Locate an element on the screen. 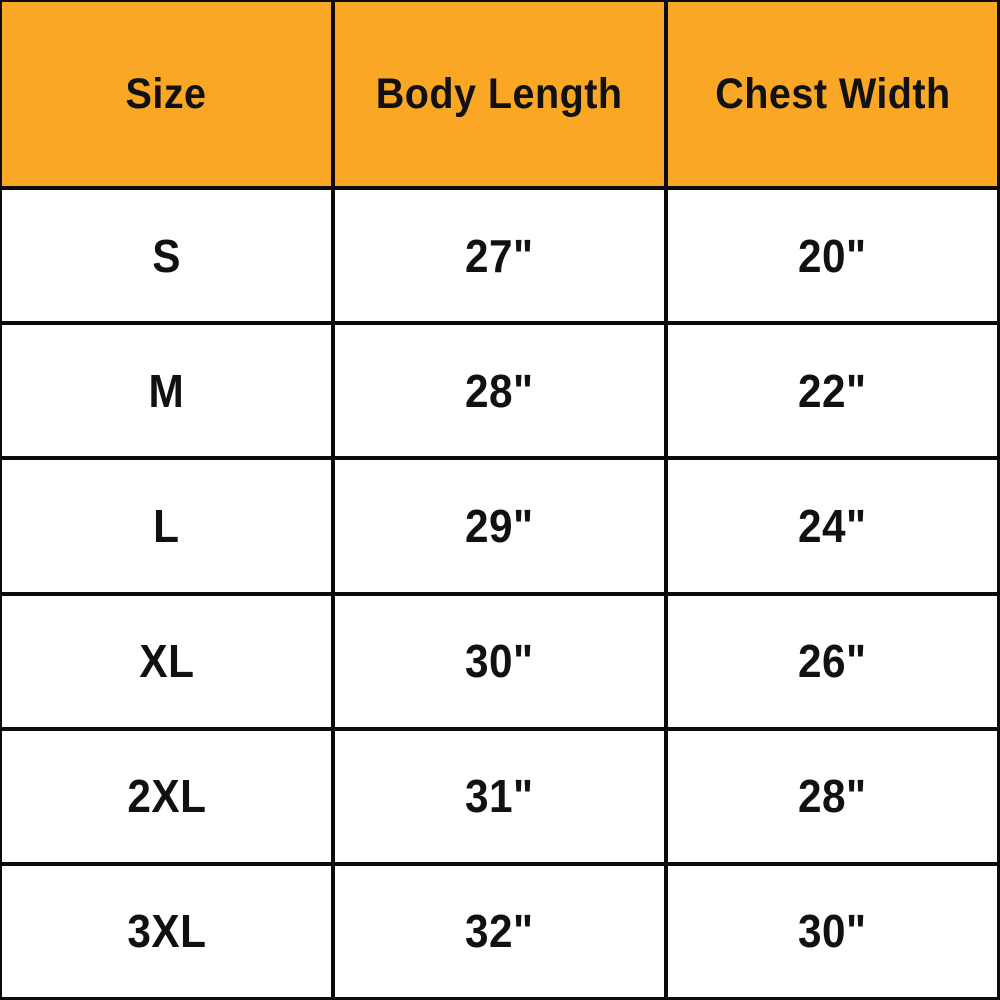 Image resolution: width=1000 pixels, height=1000 pixels. cell-body-length-row-3: 30" is located at coordinates (499, 661).